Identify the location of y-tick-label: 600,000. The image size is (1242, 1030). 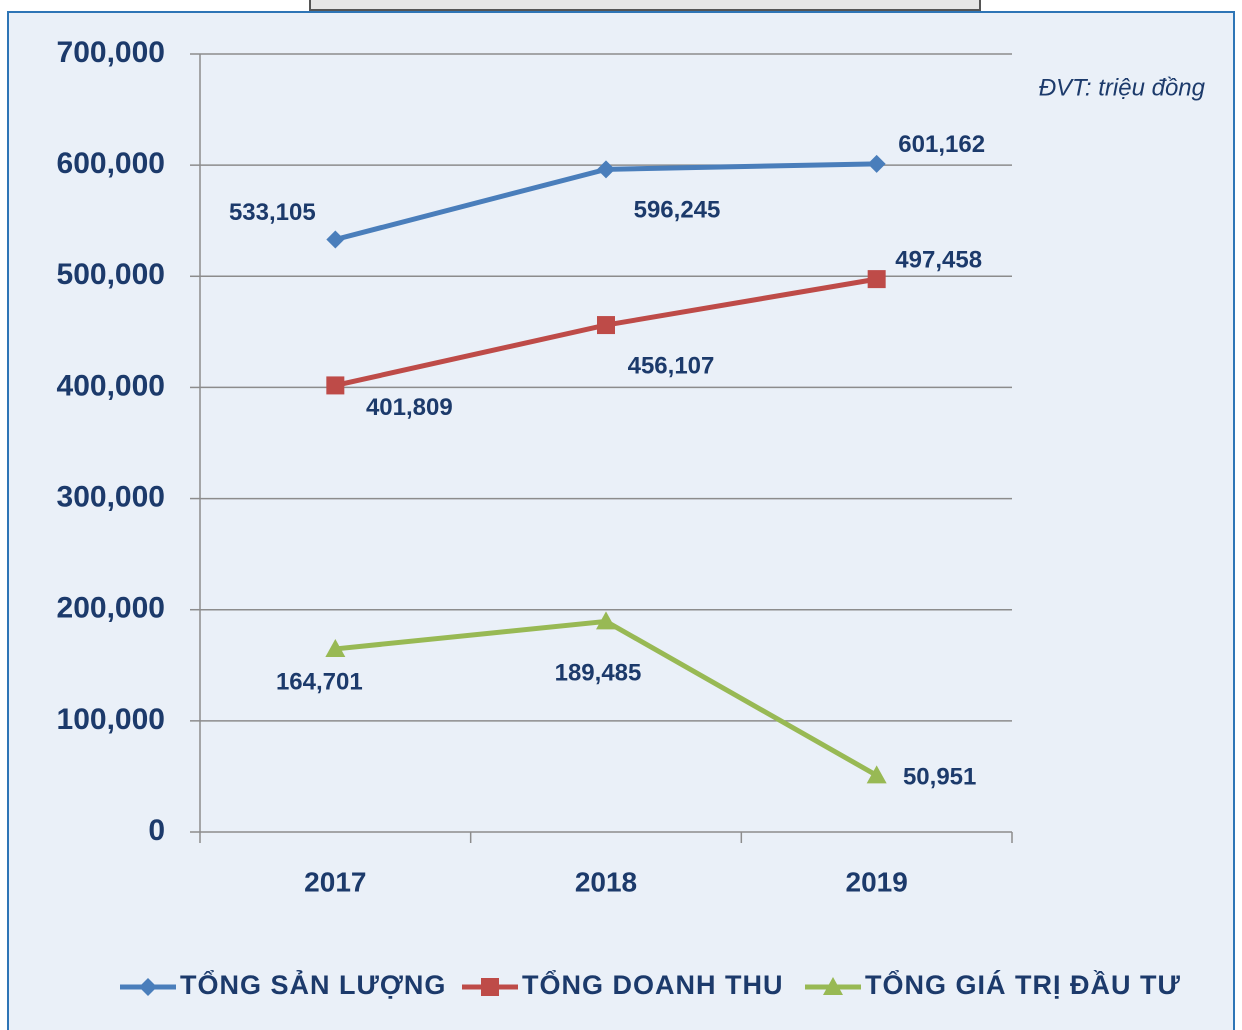
(111, 163).